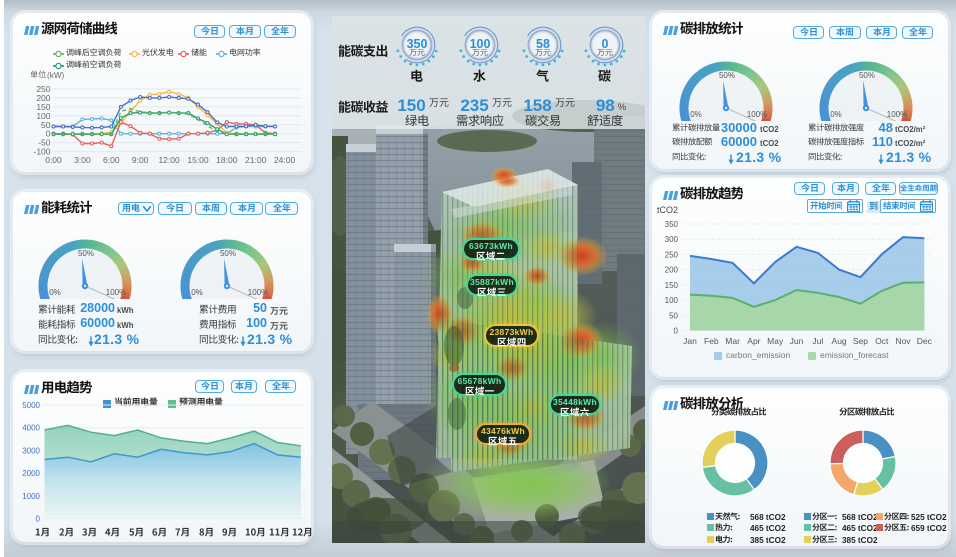  Describe the element at coordinates (82, 160) in the screenshot. I see `svg-text: 3:00` at that location.